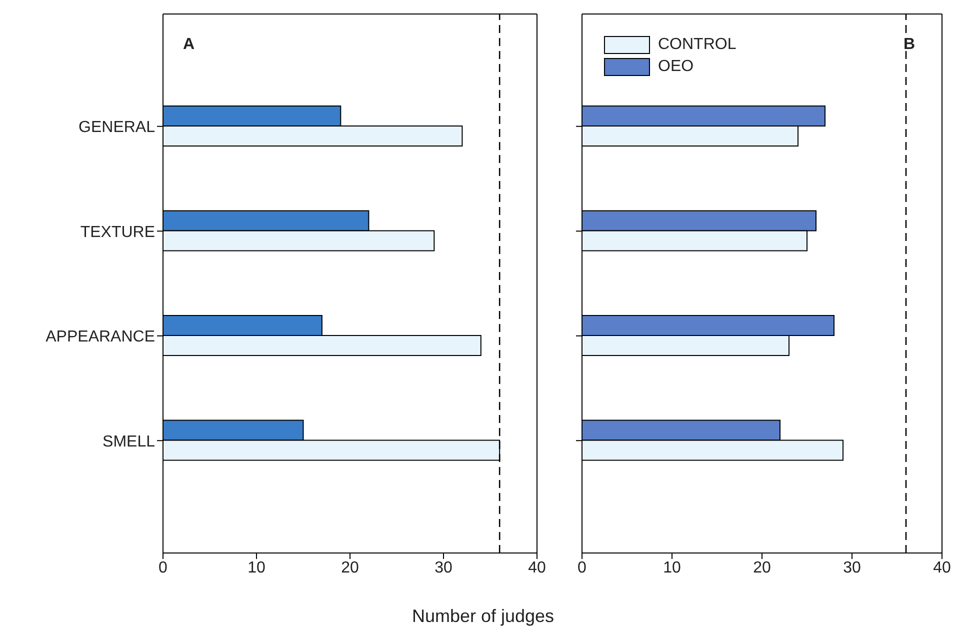 The image size is (963, 638). I want to click on y-tick-label: GENERAL, so click(117, 127).